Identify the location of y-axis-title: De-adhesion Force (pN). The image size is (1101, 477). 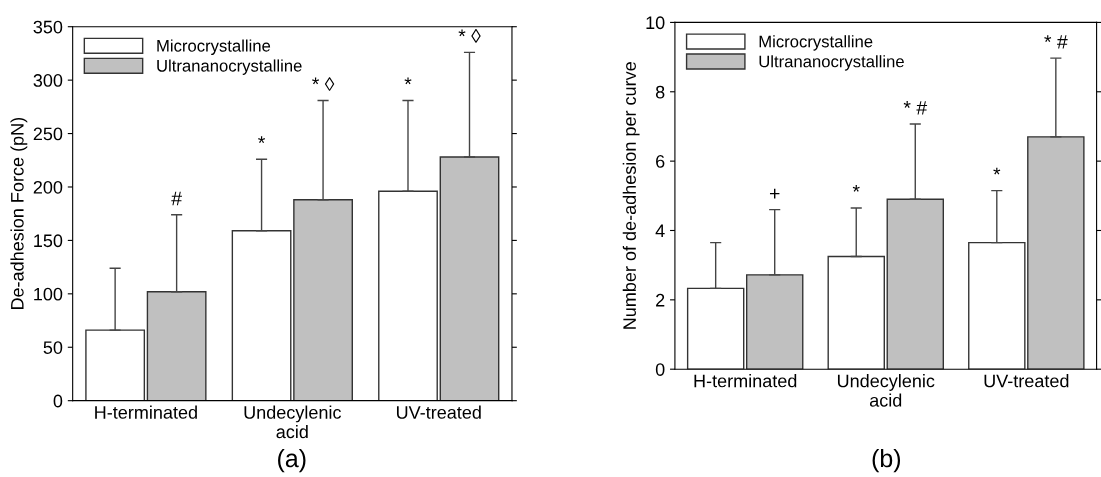
(19, 213).